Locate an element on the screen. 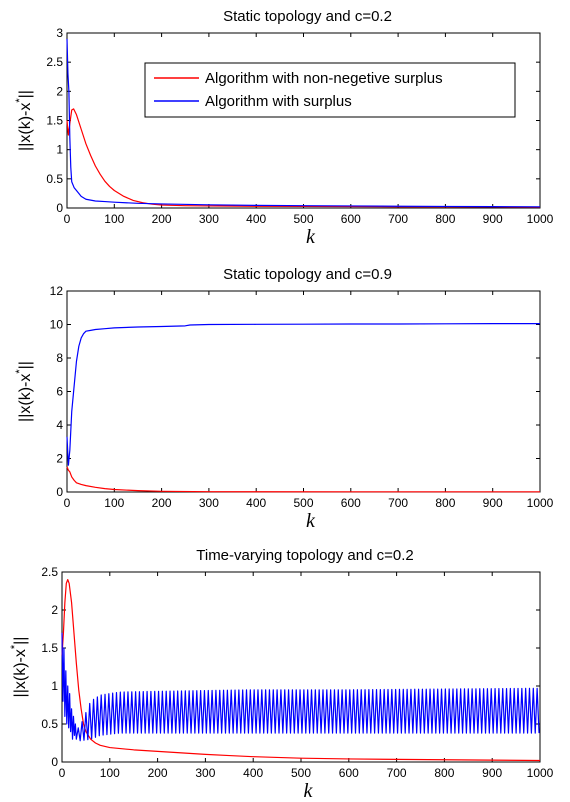 The image size is (570, 802). chart-title: Static topology and c=0.9 is located at coordinates (307, 274).